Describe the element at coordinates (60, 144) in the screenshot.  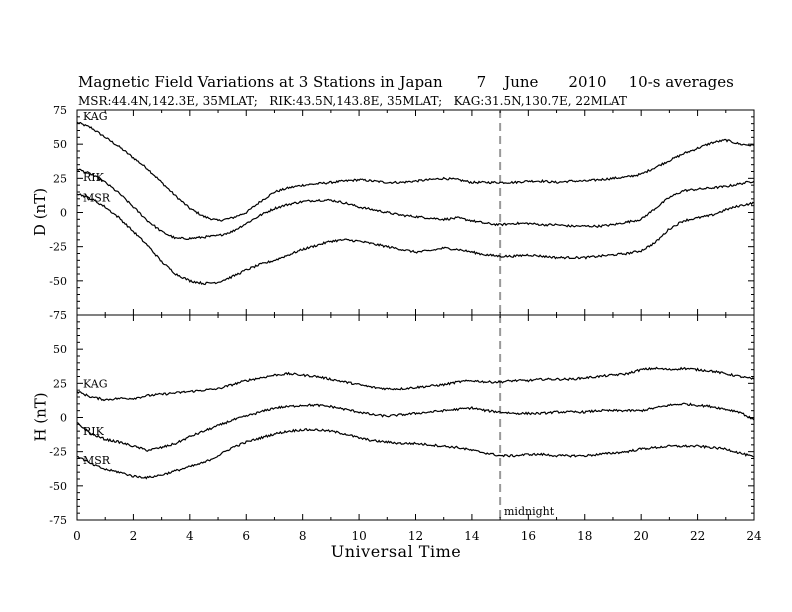
I see `y-tick-label-D: 50` at that location.